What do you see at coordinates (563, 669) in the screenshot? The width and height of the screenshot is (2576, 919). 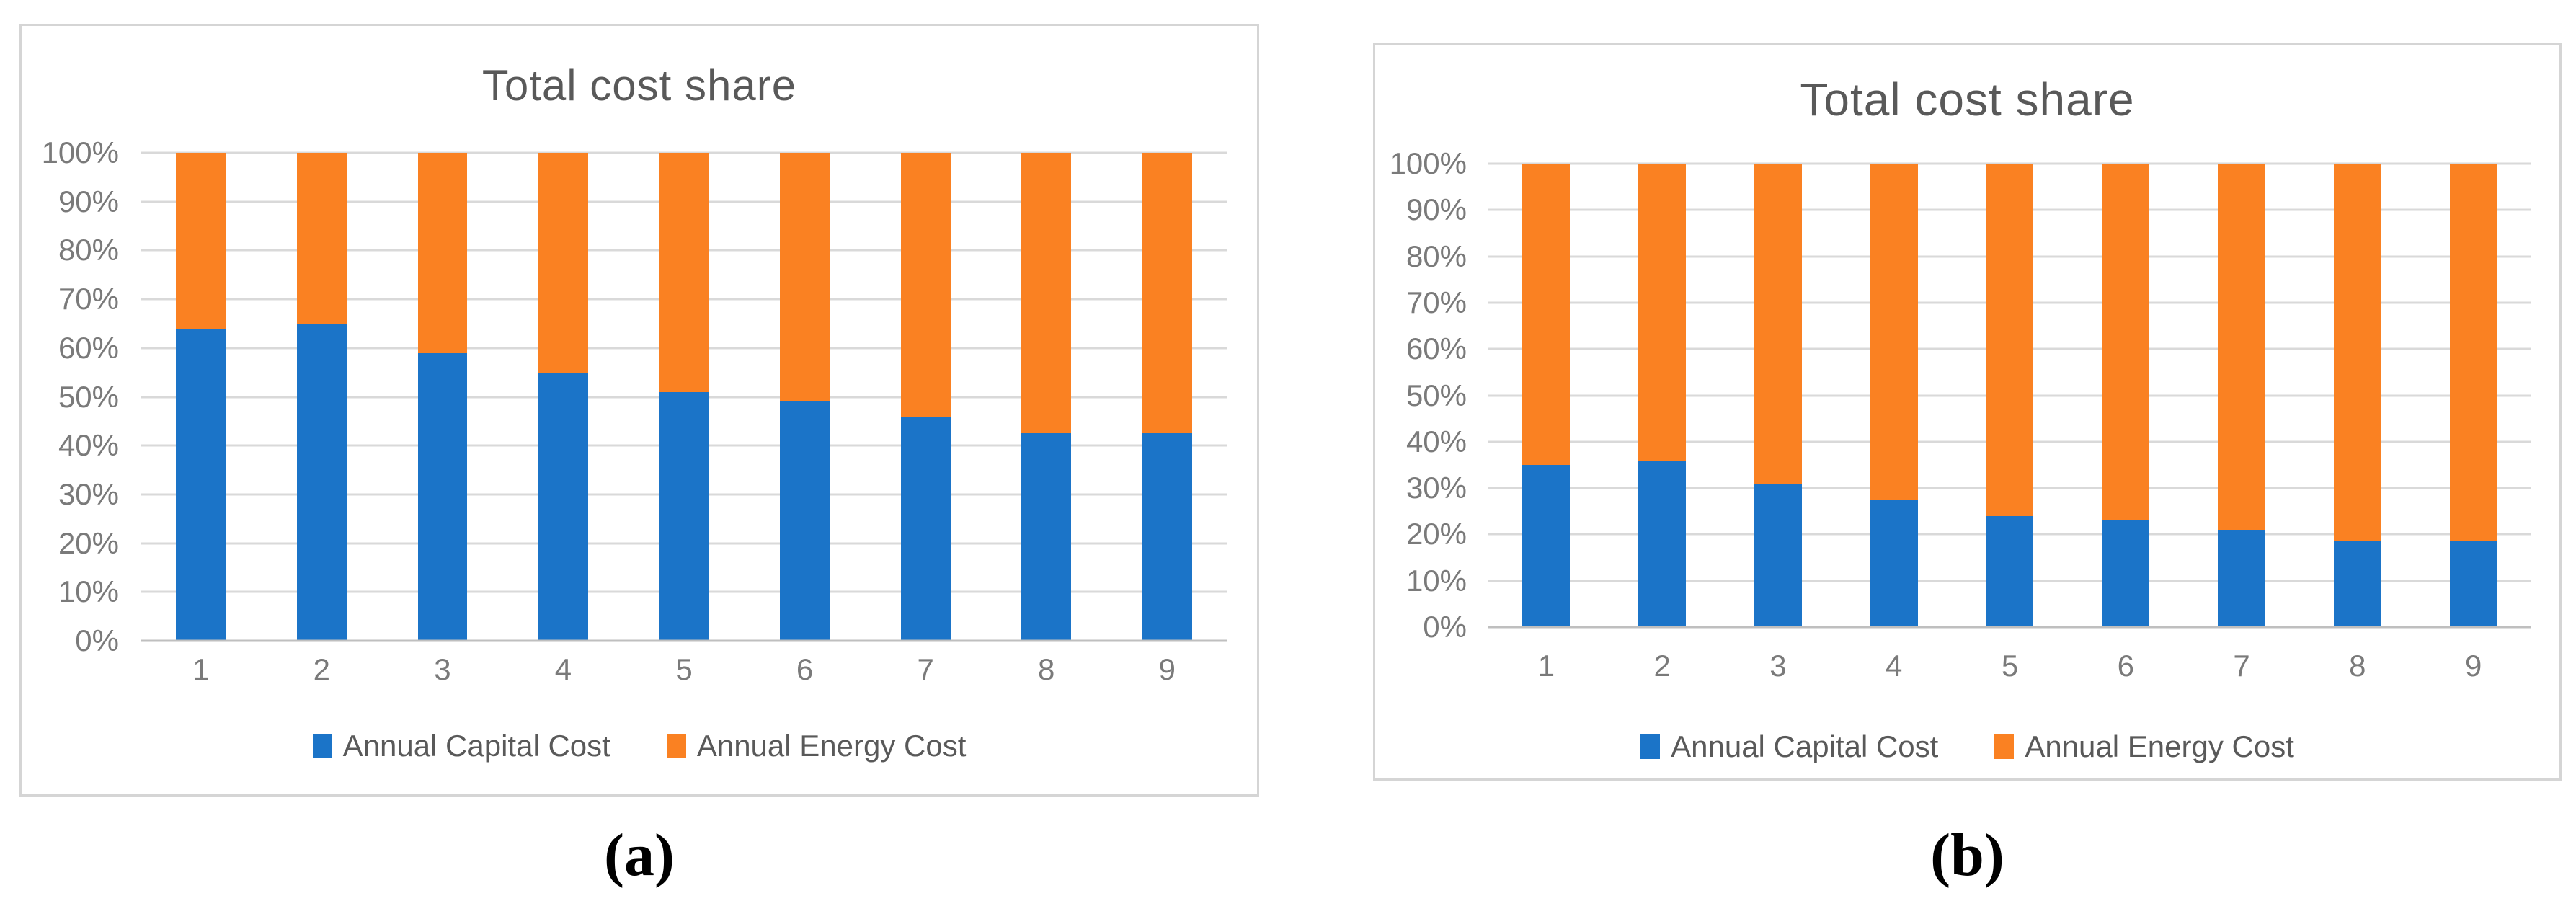 I see `x-tick-label: 4` at bounding box center [563, 669].